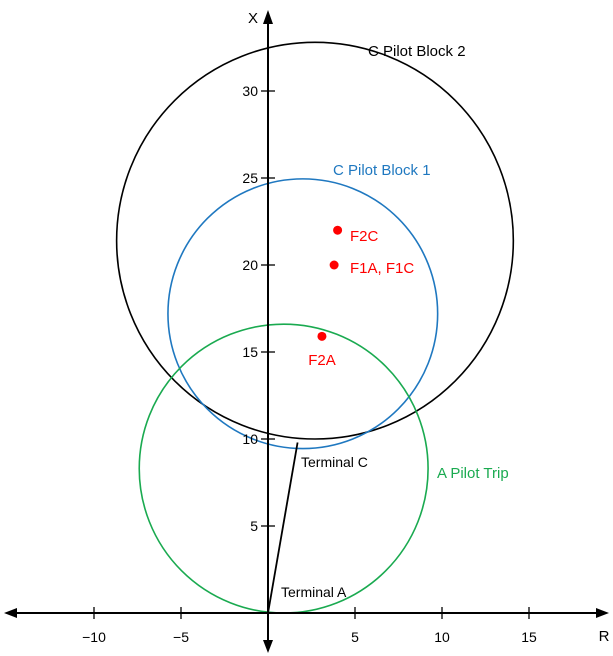  I want to click on f2a-point, so click(322, 336).